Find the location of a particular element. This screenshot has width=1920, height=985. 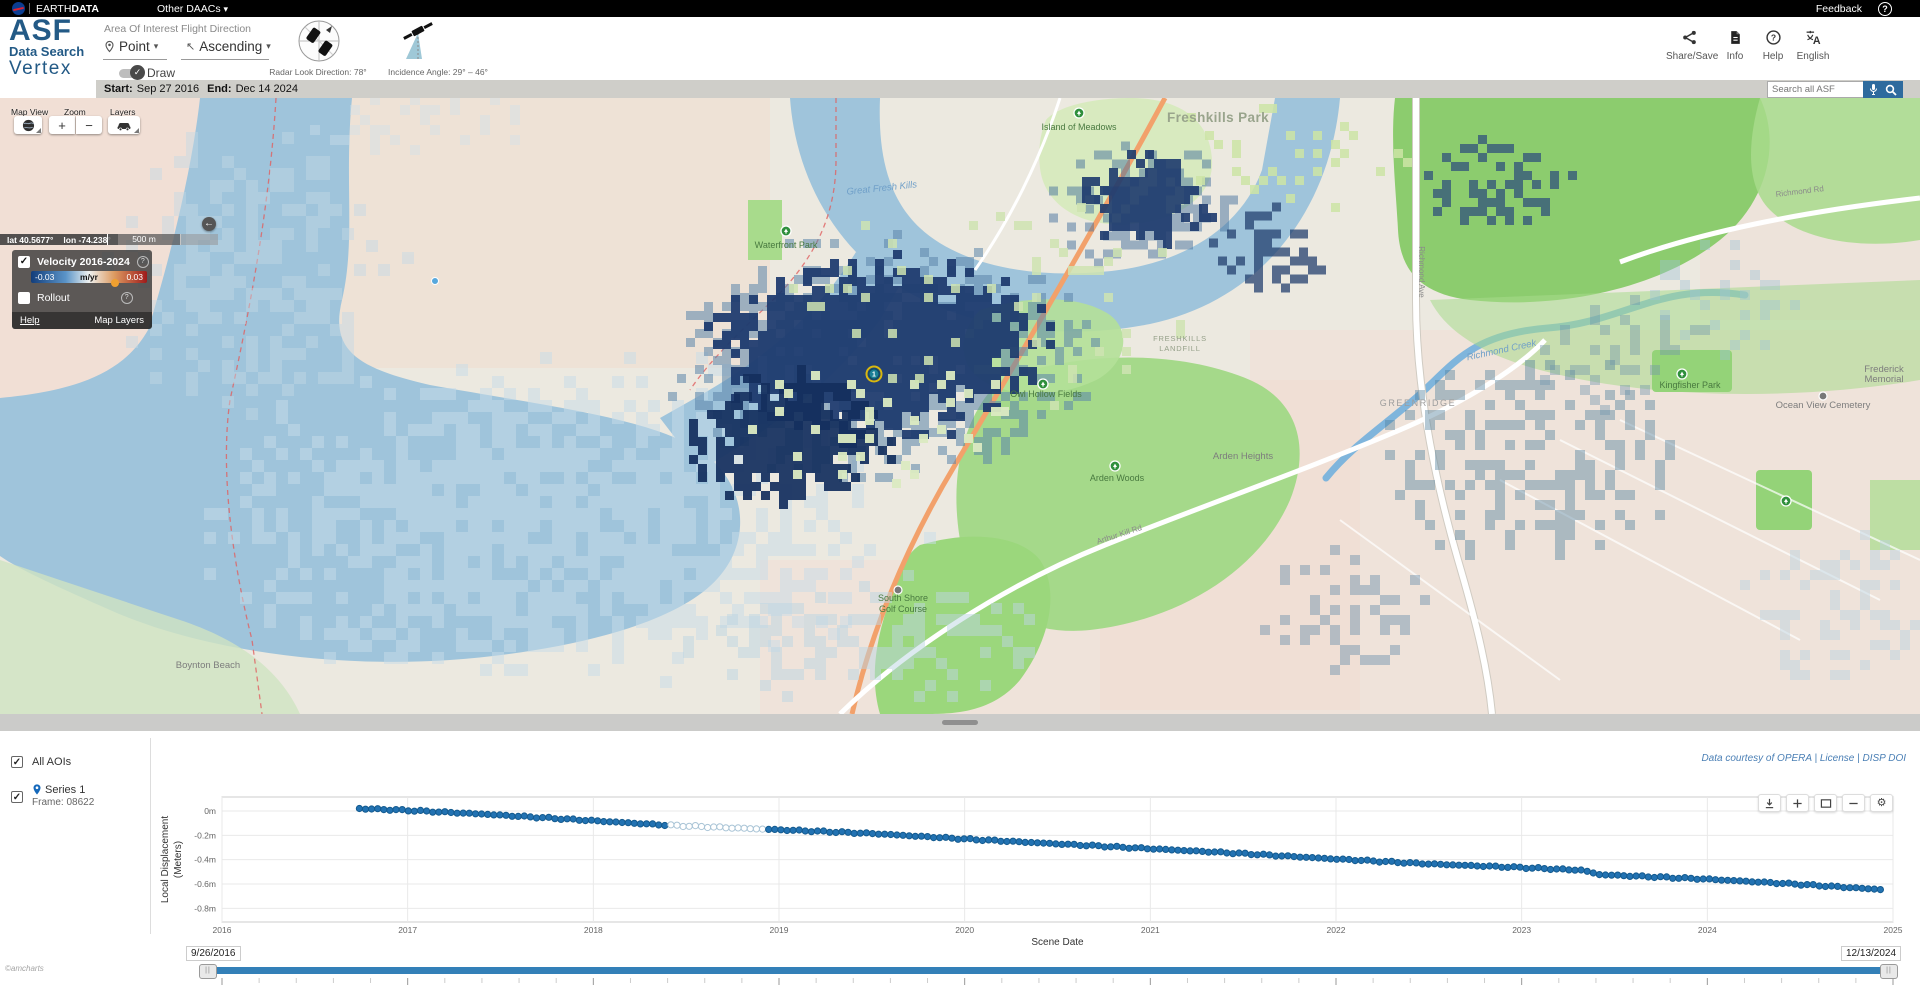

end-date-value: Dec 14 2024 is located at coordinates (266, 89).